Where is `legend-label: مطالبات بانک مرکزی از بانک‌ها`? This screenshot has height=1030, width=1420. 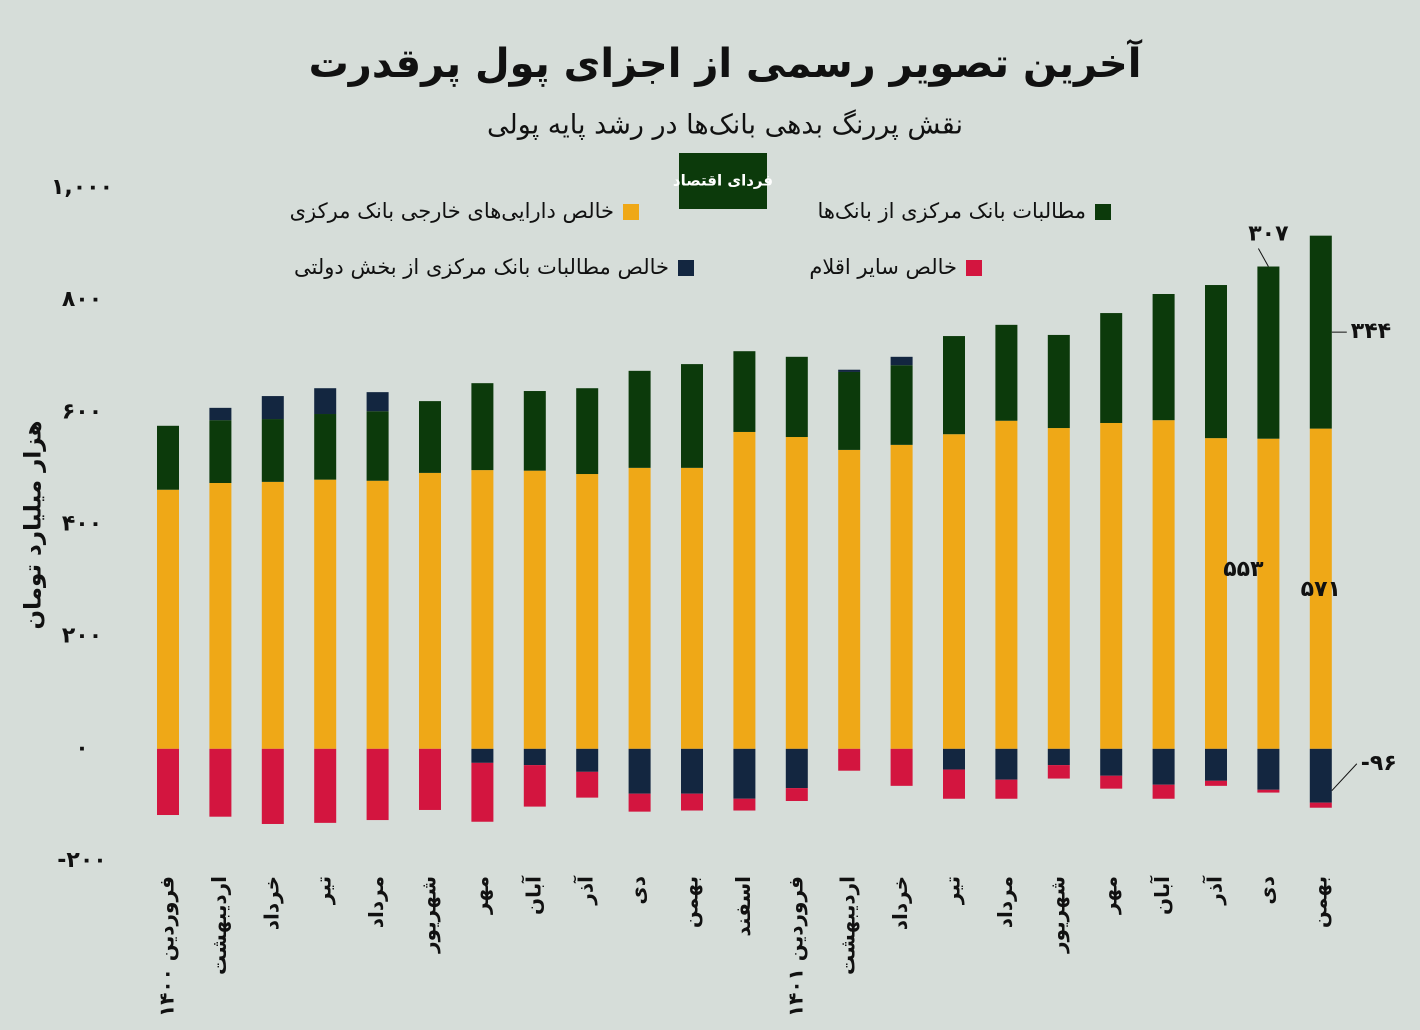
legend-label: مطالبات بانک مرکزی از بانک‌ها is located at coordinates (951, 211).